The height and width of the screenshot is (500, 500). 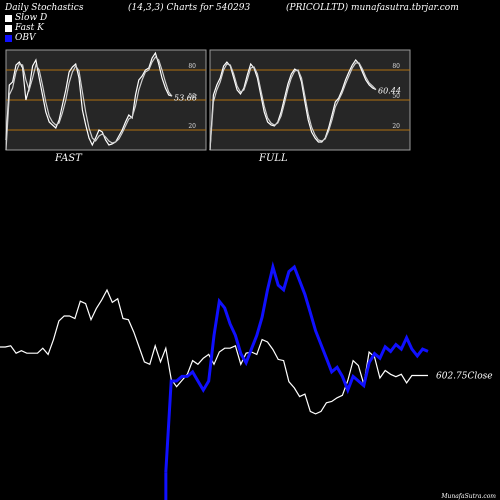 I want to click on legend-label: OBV, so click(x=25, y=38).